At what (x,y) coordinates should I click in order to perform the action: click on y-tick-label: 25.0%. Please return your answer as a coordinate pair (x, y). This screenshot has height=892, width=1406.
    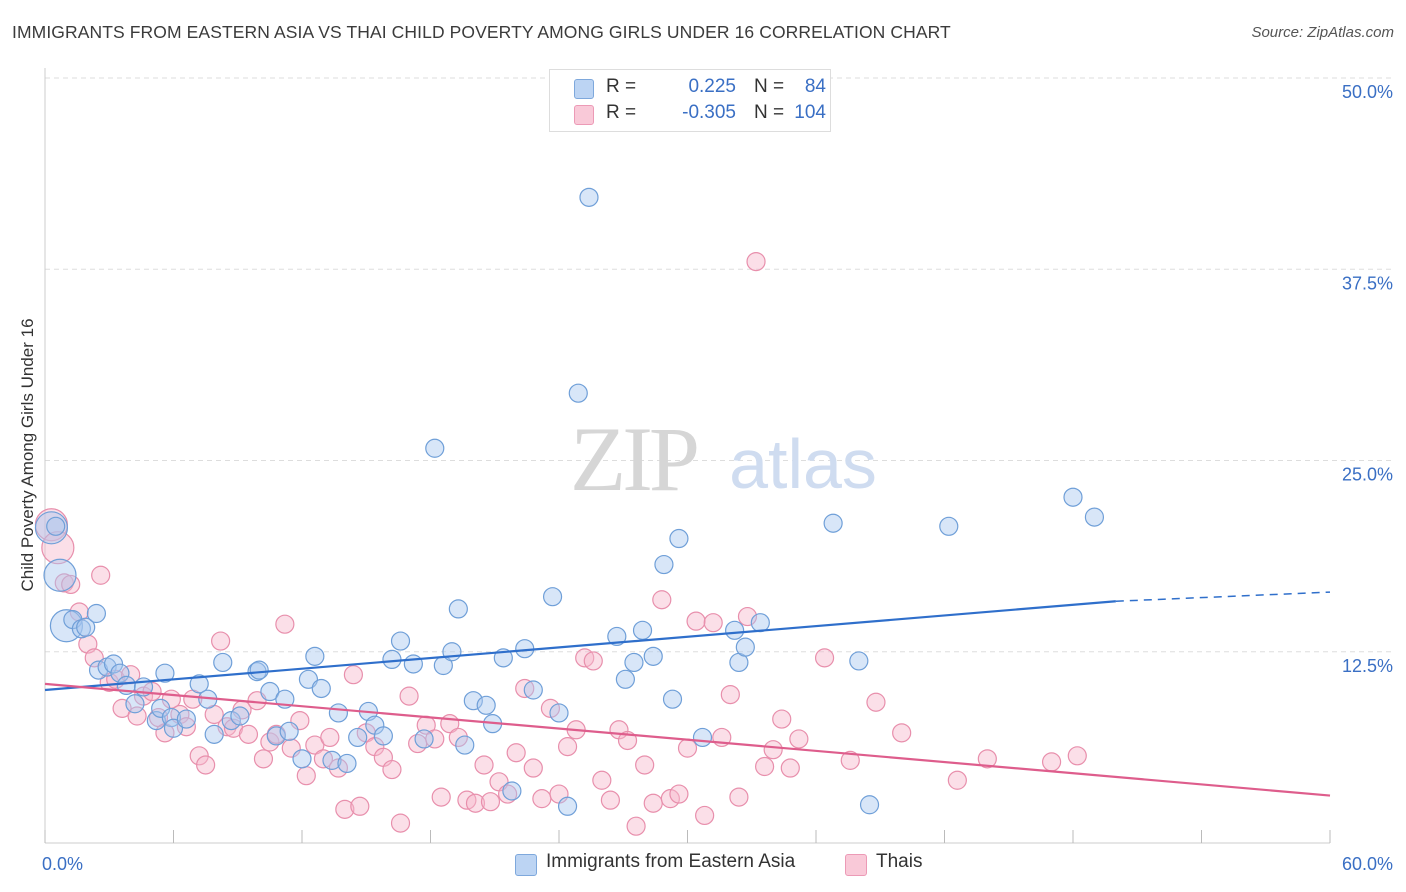
    Looking at the image, I should click on (1367, 475).